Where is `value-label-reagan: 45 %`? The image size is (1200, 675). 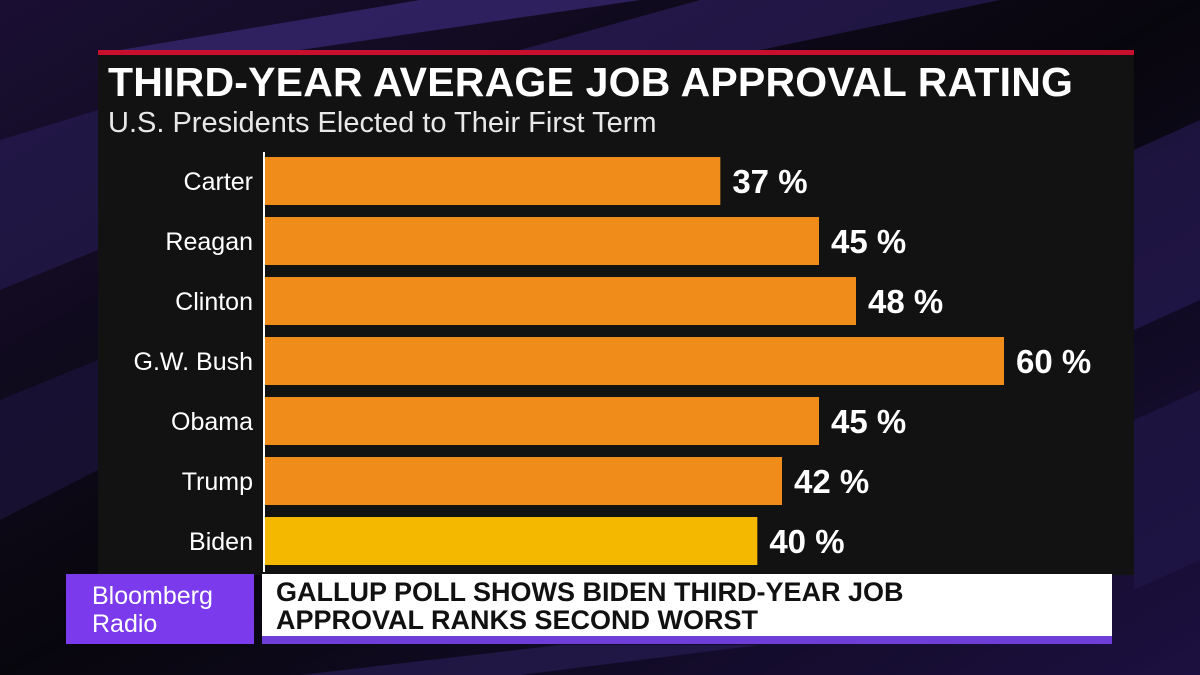 value-label-reagan: 45 % is located at coordinates (868, 241).